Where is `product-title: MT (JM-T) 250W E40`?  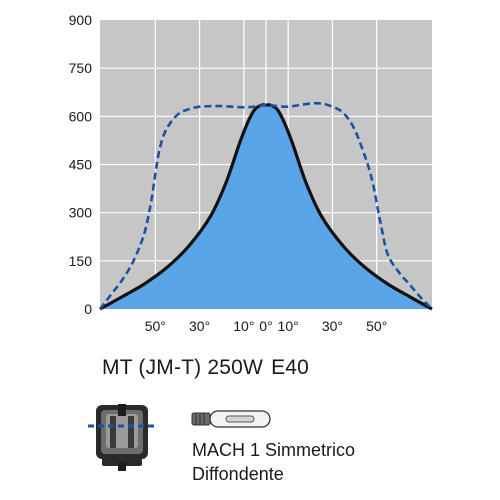
product-title: MT (JM-T) 250W E40 is located at coordinates (205, 368).